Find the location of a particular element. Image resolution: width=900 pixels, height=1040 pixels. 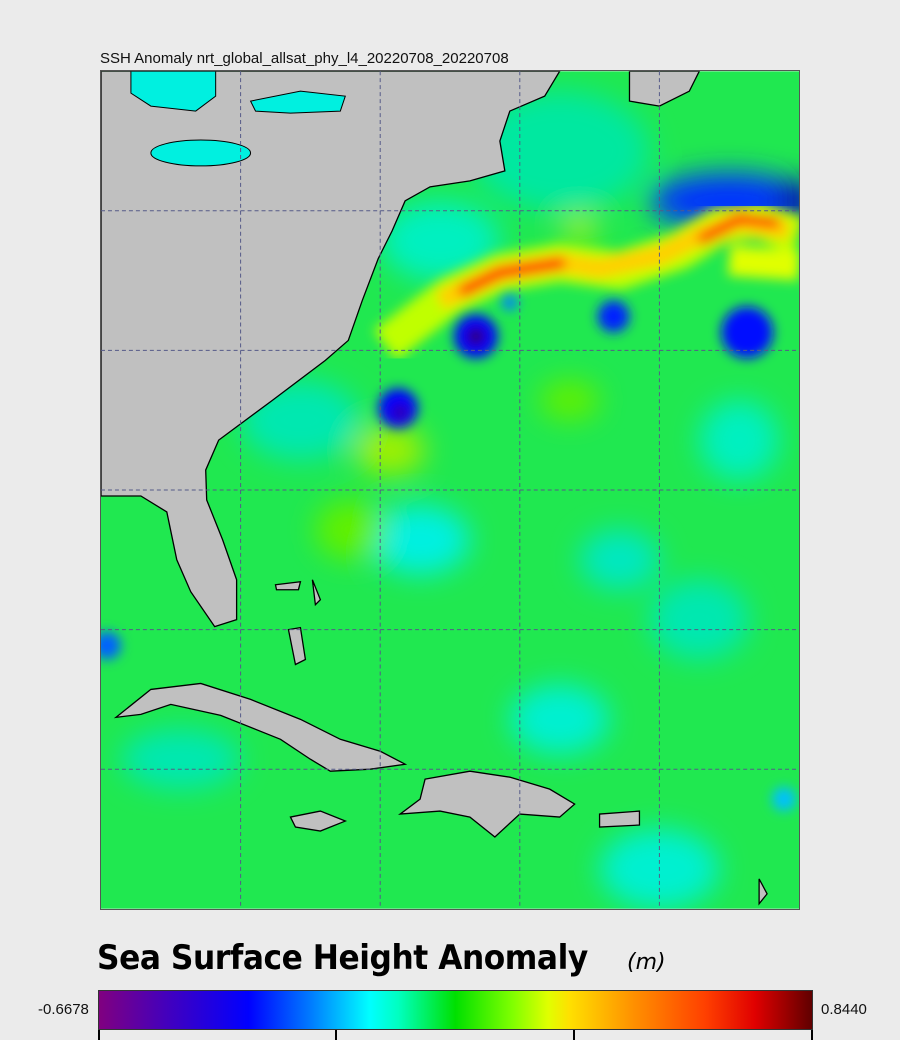

cuba is located at coordinates (260, 727).